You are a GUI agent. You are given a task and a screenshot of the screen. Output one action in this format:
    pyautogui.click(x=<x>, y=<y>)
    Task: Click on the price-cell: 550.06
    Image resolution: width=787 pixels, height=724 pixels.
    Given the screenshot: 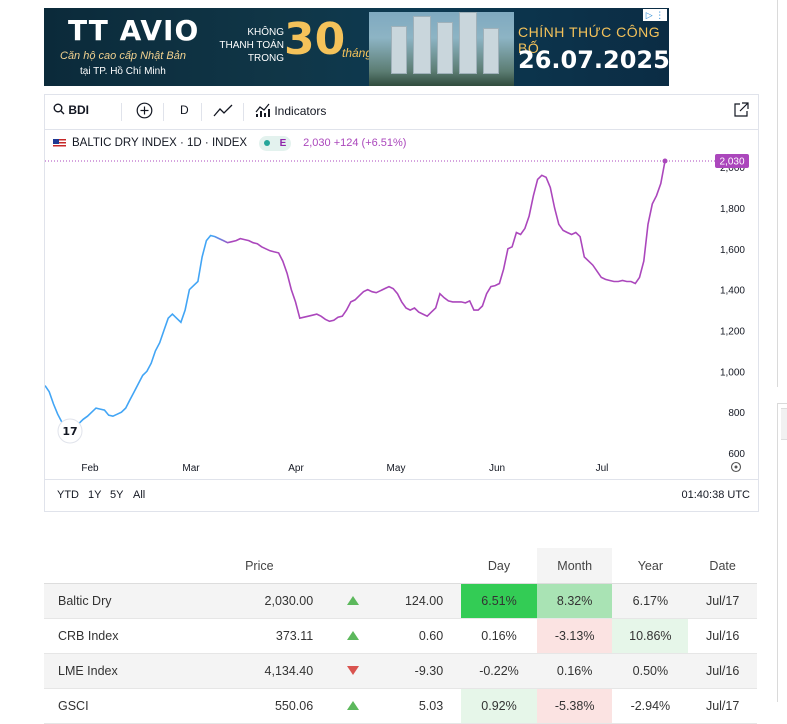 What is the action you would take?
    pyautogui.click(x=259, y=706)
    